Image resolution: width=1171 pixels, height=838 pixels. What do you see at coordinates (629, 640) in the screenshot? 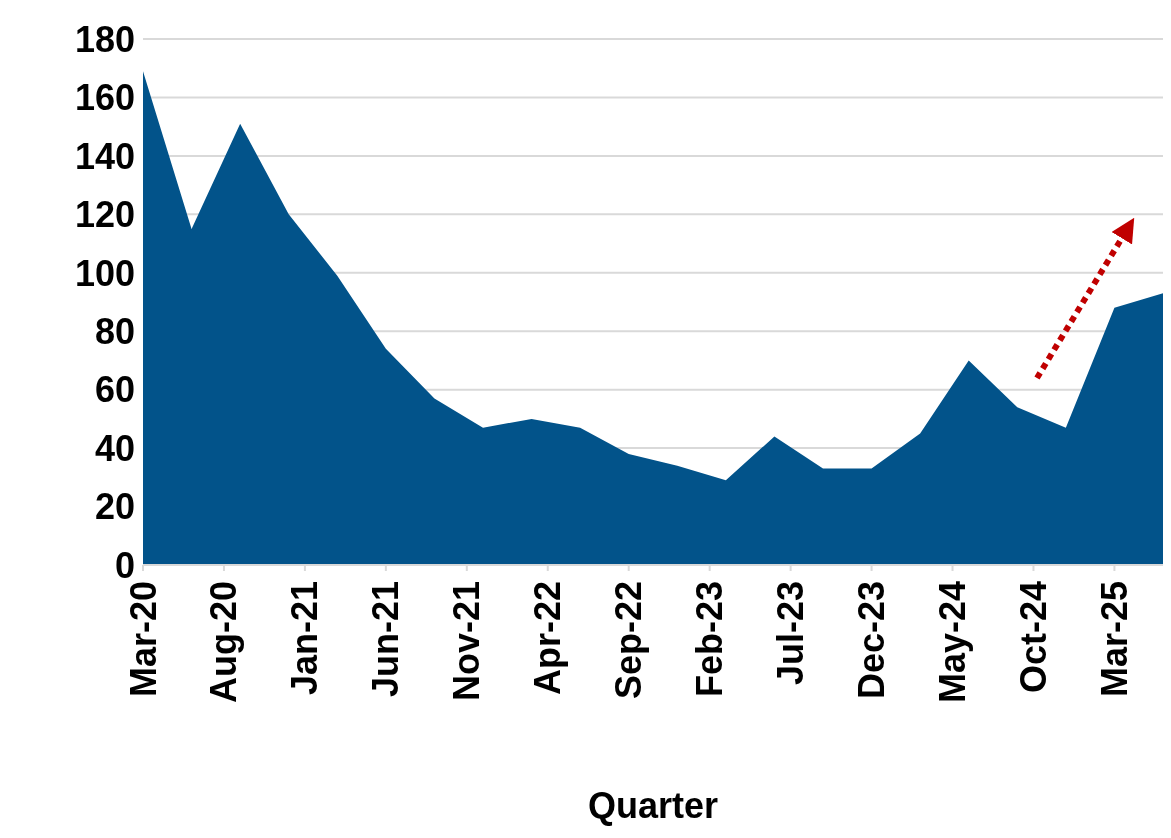
I see `x-tick-label: Sep-22` at bounding box center [629, 640].